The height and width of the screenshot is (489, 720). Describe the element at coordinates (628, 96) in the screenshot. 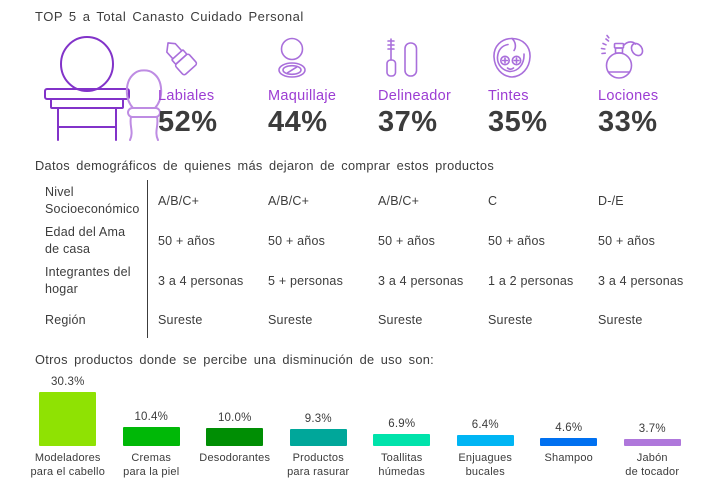

I see `product-label: Lociones` at that location.